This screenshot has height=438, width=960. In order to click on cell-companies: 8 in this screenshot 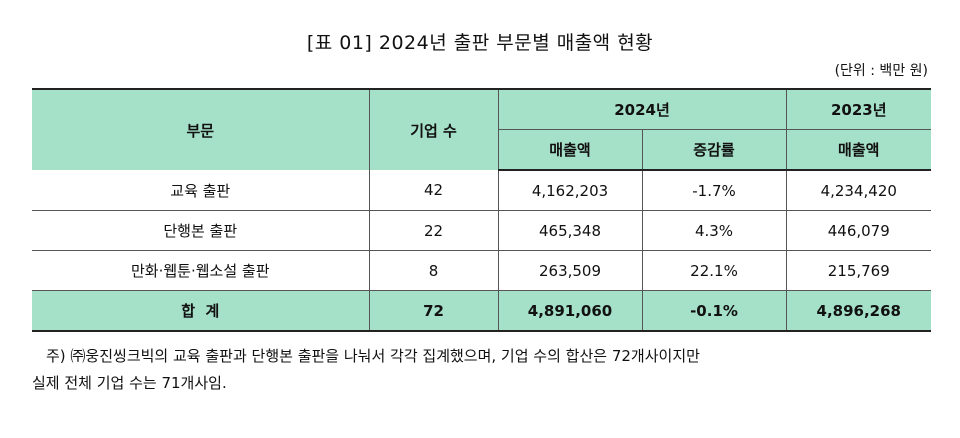, I will do `click(433, 270)`.